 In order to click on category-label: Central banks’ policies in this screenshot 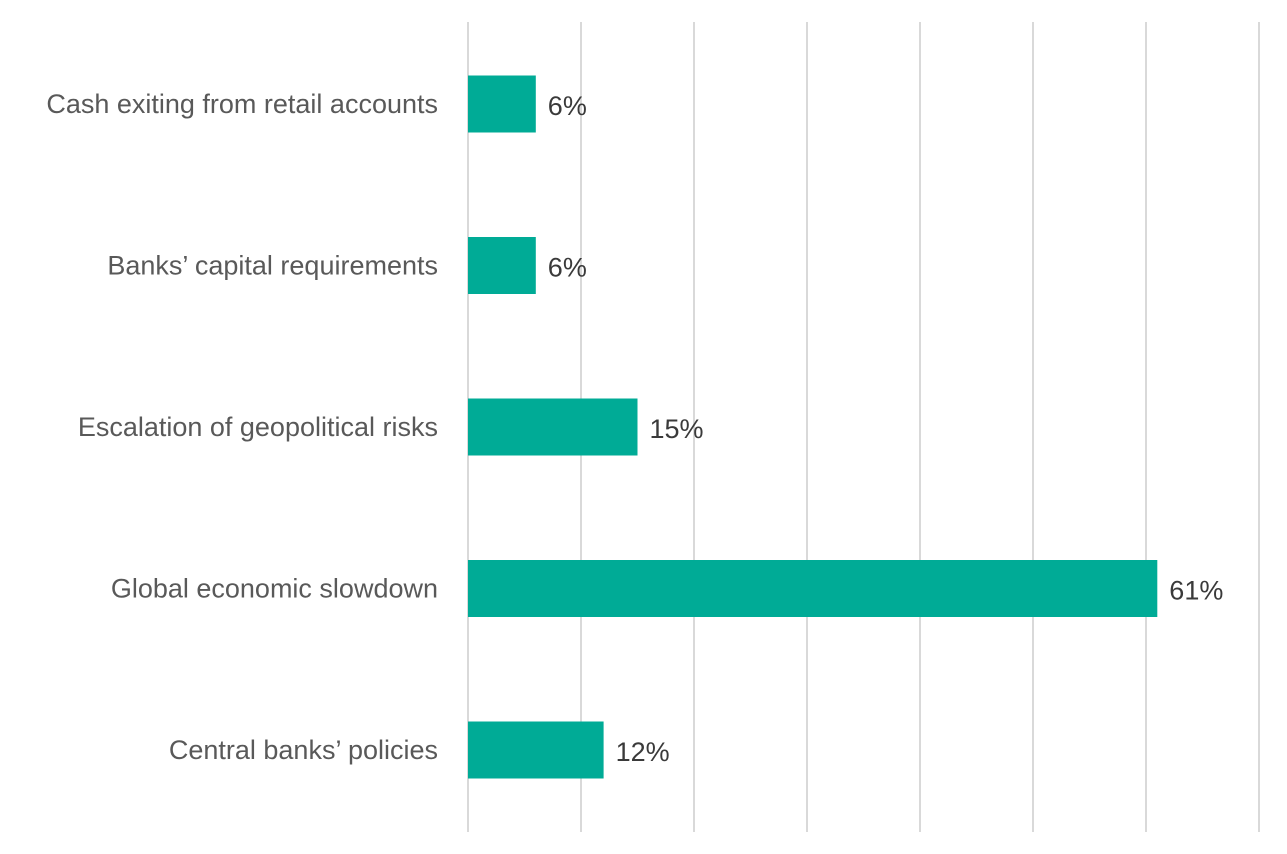, I will do `click(303, 750)`.